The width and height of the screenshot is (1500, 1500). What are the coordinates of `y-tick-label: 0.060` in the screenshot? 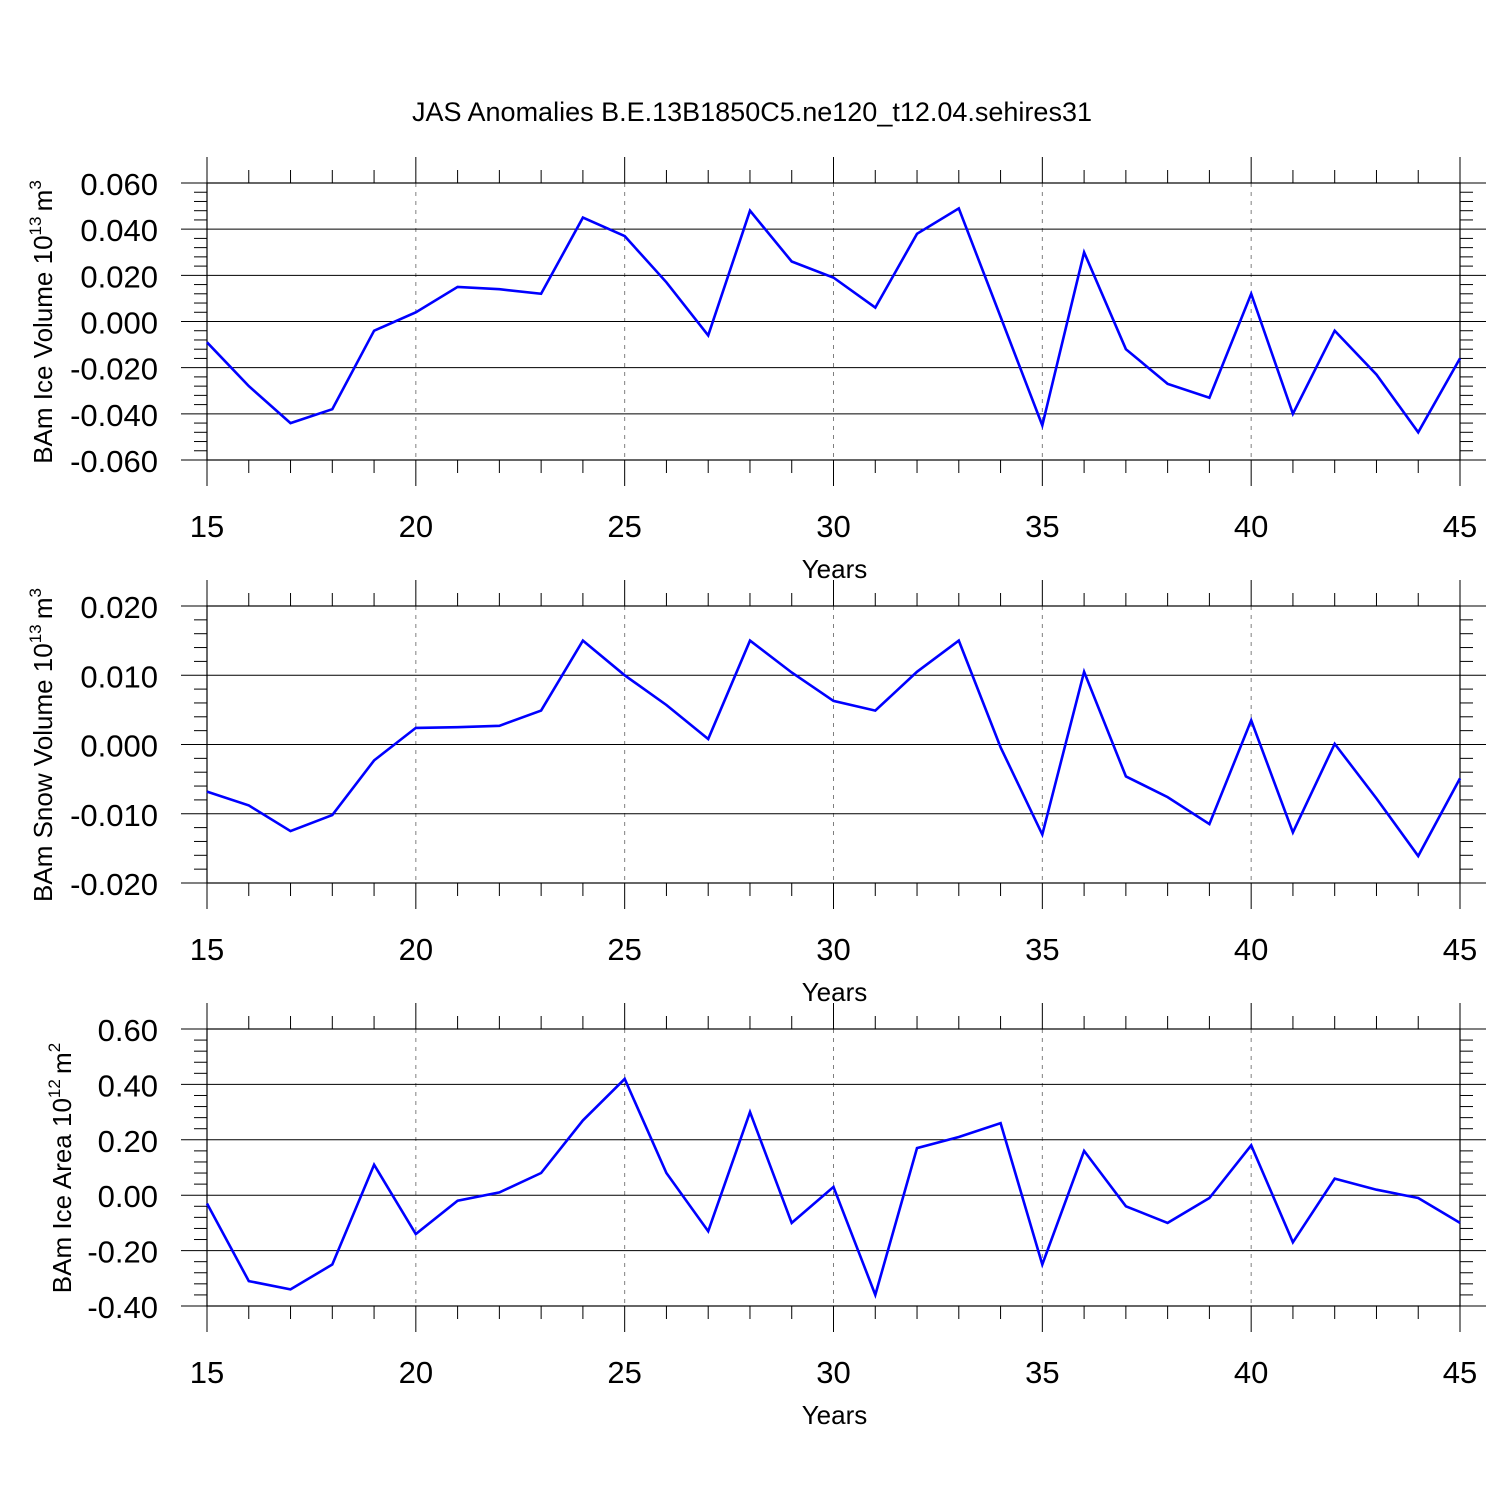 It's located at (119, 184).